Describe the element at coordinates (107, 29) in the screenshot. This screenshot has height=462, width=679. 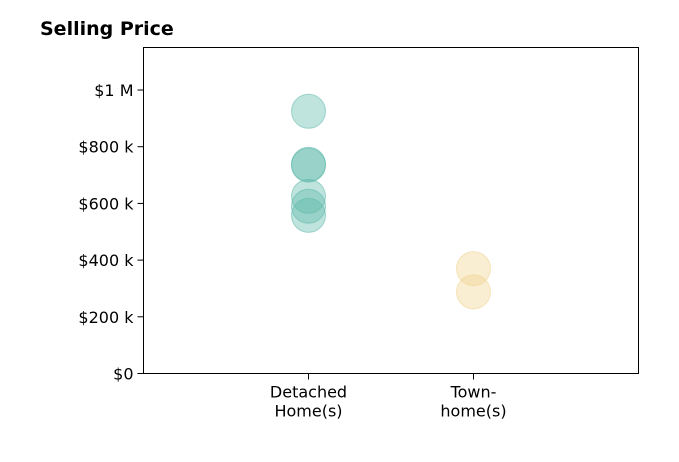
I see `chart-title: Selling Price` at that location.